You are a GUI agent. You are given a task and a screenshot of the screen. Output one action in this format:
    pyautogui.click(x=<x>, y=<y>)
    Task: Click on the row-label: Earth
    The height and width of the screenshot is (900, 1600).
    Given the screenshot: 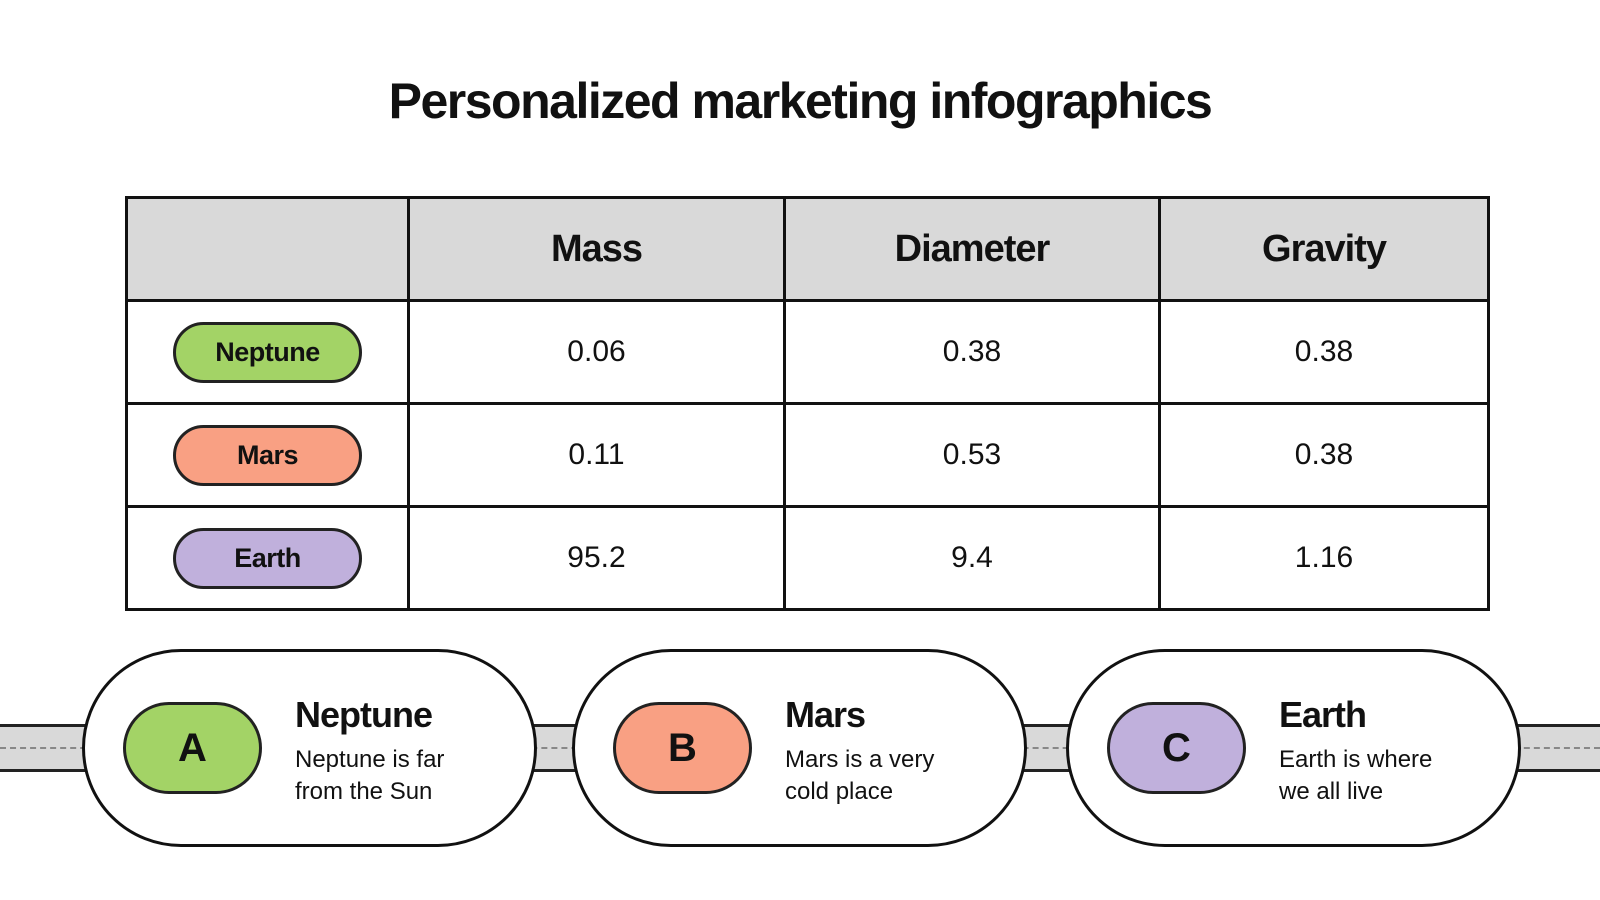 What is the action you would take?
    pyautogui.click(x=267, y=558)
    